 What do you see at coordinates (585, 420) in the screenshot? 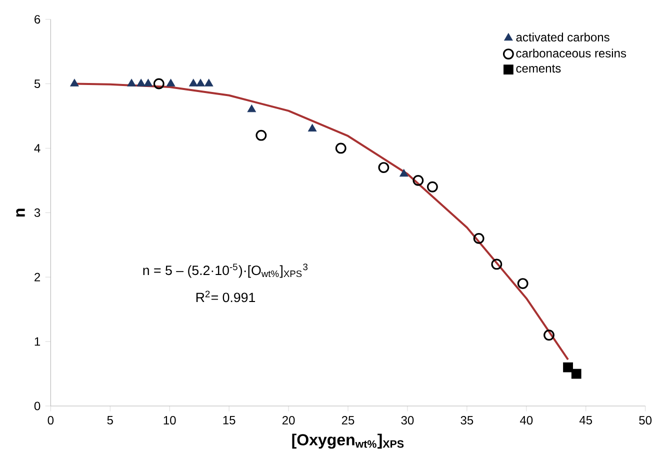
I see `x-tick-label: 45` at bounding box center [585, 420].